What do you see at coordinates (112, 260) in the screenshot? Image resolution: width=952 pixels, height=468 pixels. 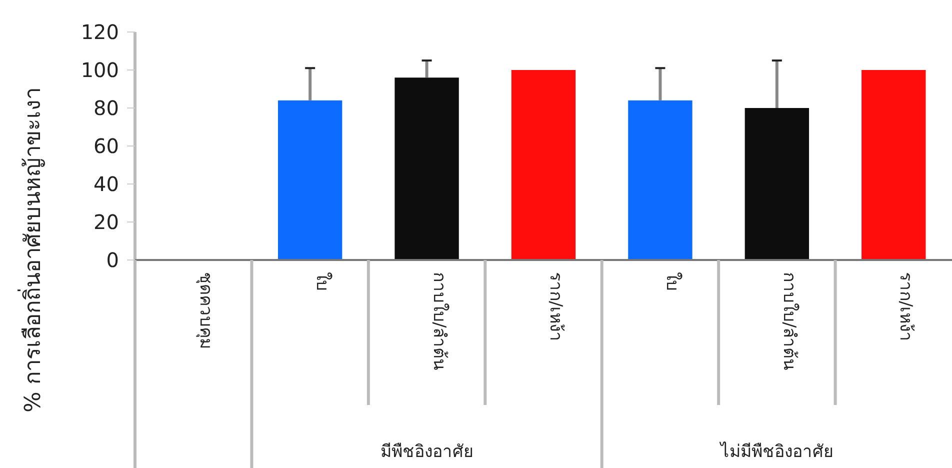 I see `y-tick-label: 0` at bounding box center [112, 260].